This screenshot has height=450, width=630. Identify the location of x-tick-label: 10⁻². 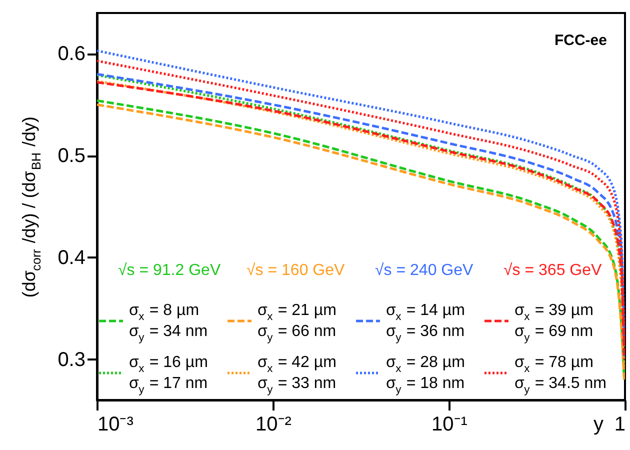
(274, 425).